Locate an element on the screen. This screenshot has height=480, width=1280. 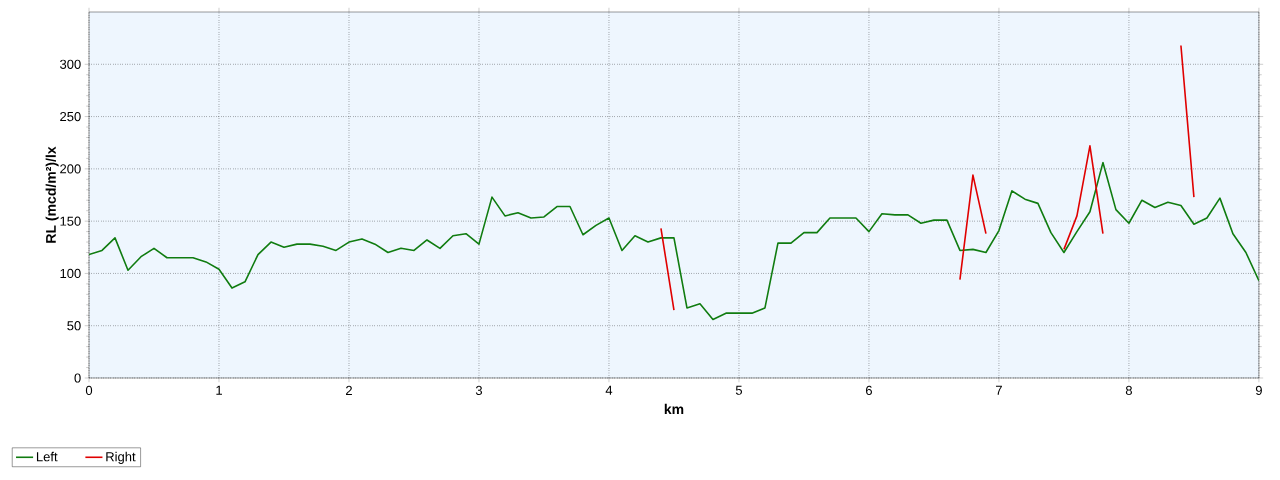
x-tick-label: 8 is located at coordinates (1128, 390).